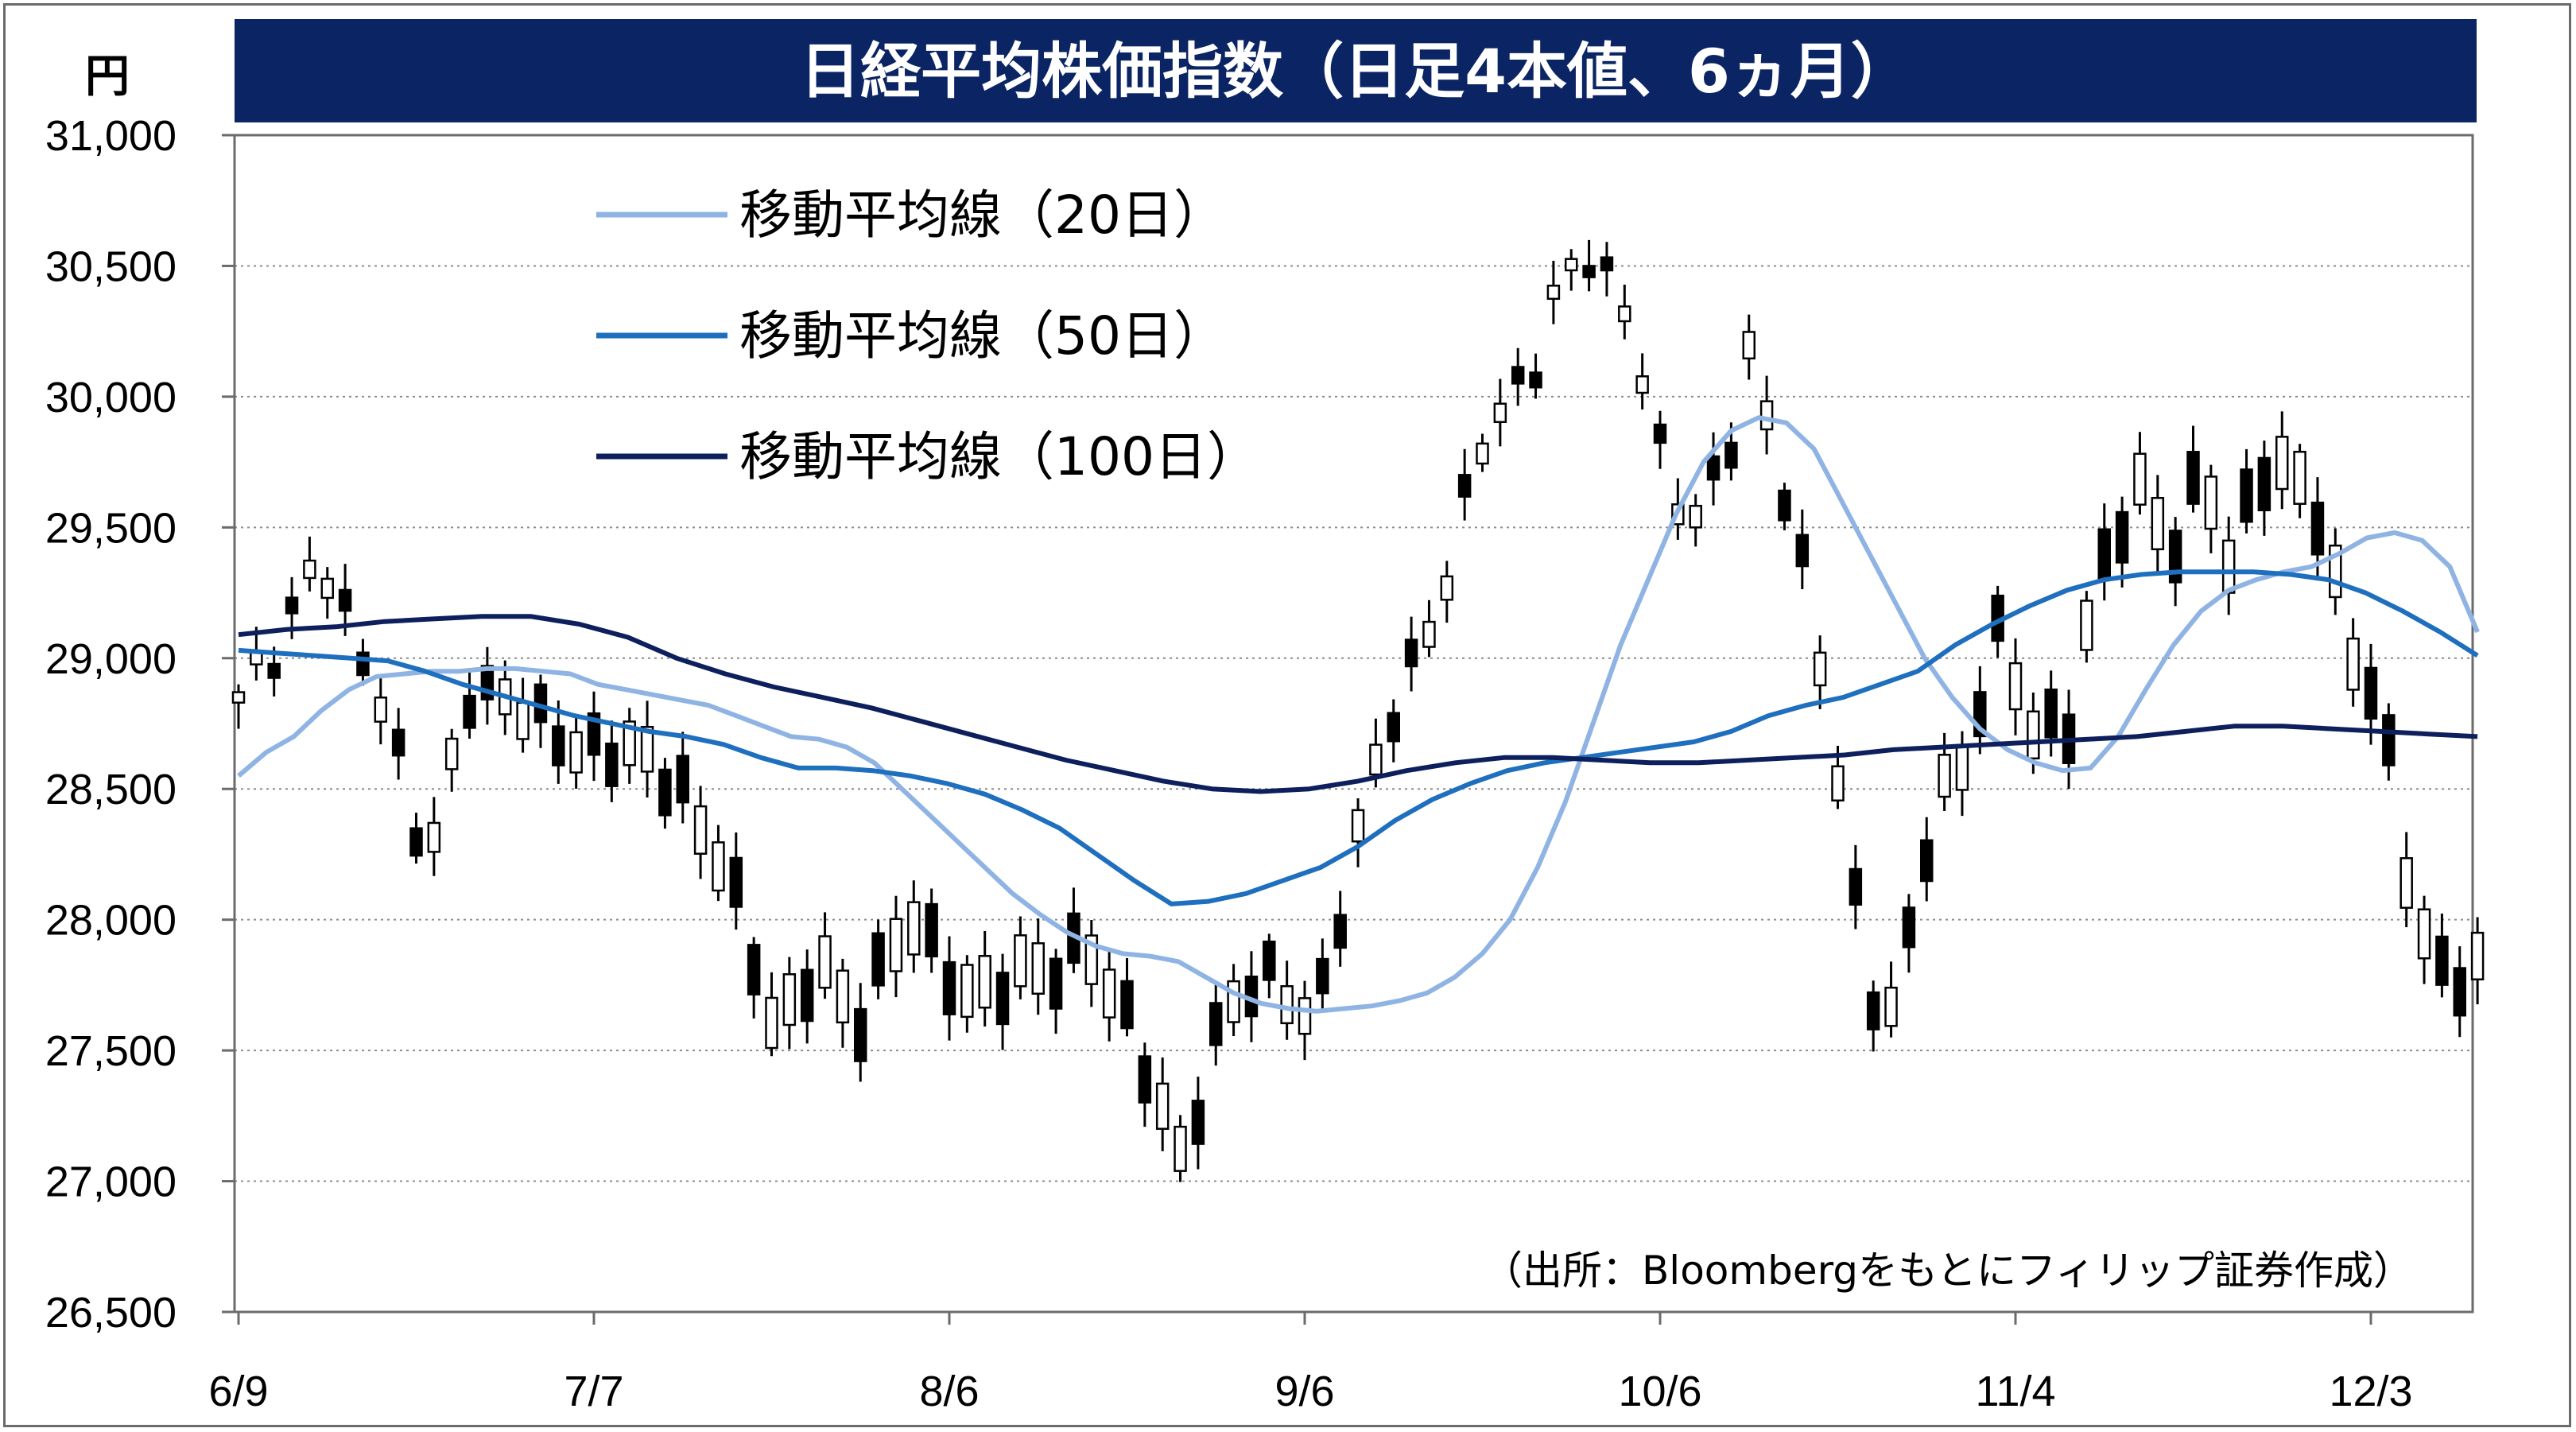 The width and height of the screenshot is (2576, 1432). What do you see at coordinates (111, 528) in the screenshot?
I see `y-tick-label: 29,500` at bounding box center [111, 528].